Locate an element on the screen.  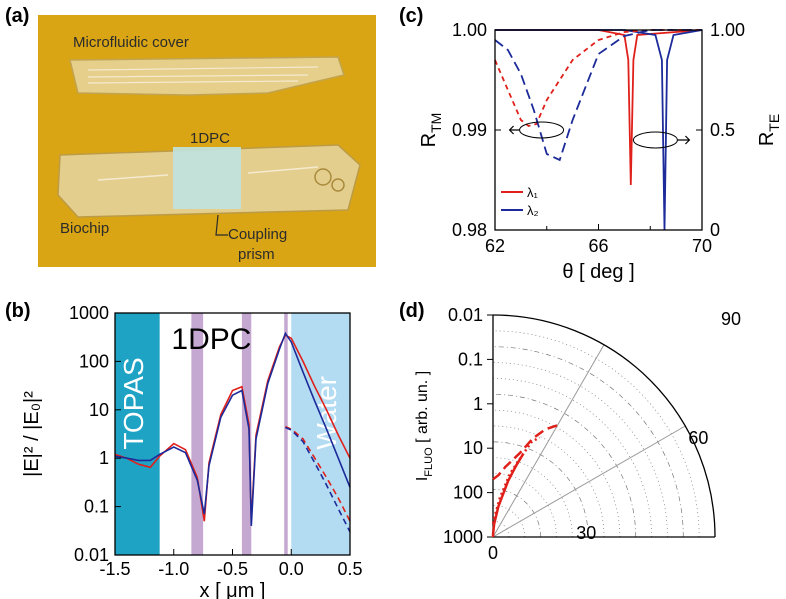
right-axis-indicator is located at coordinates (655, 140).